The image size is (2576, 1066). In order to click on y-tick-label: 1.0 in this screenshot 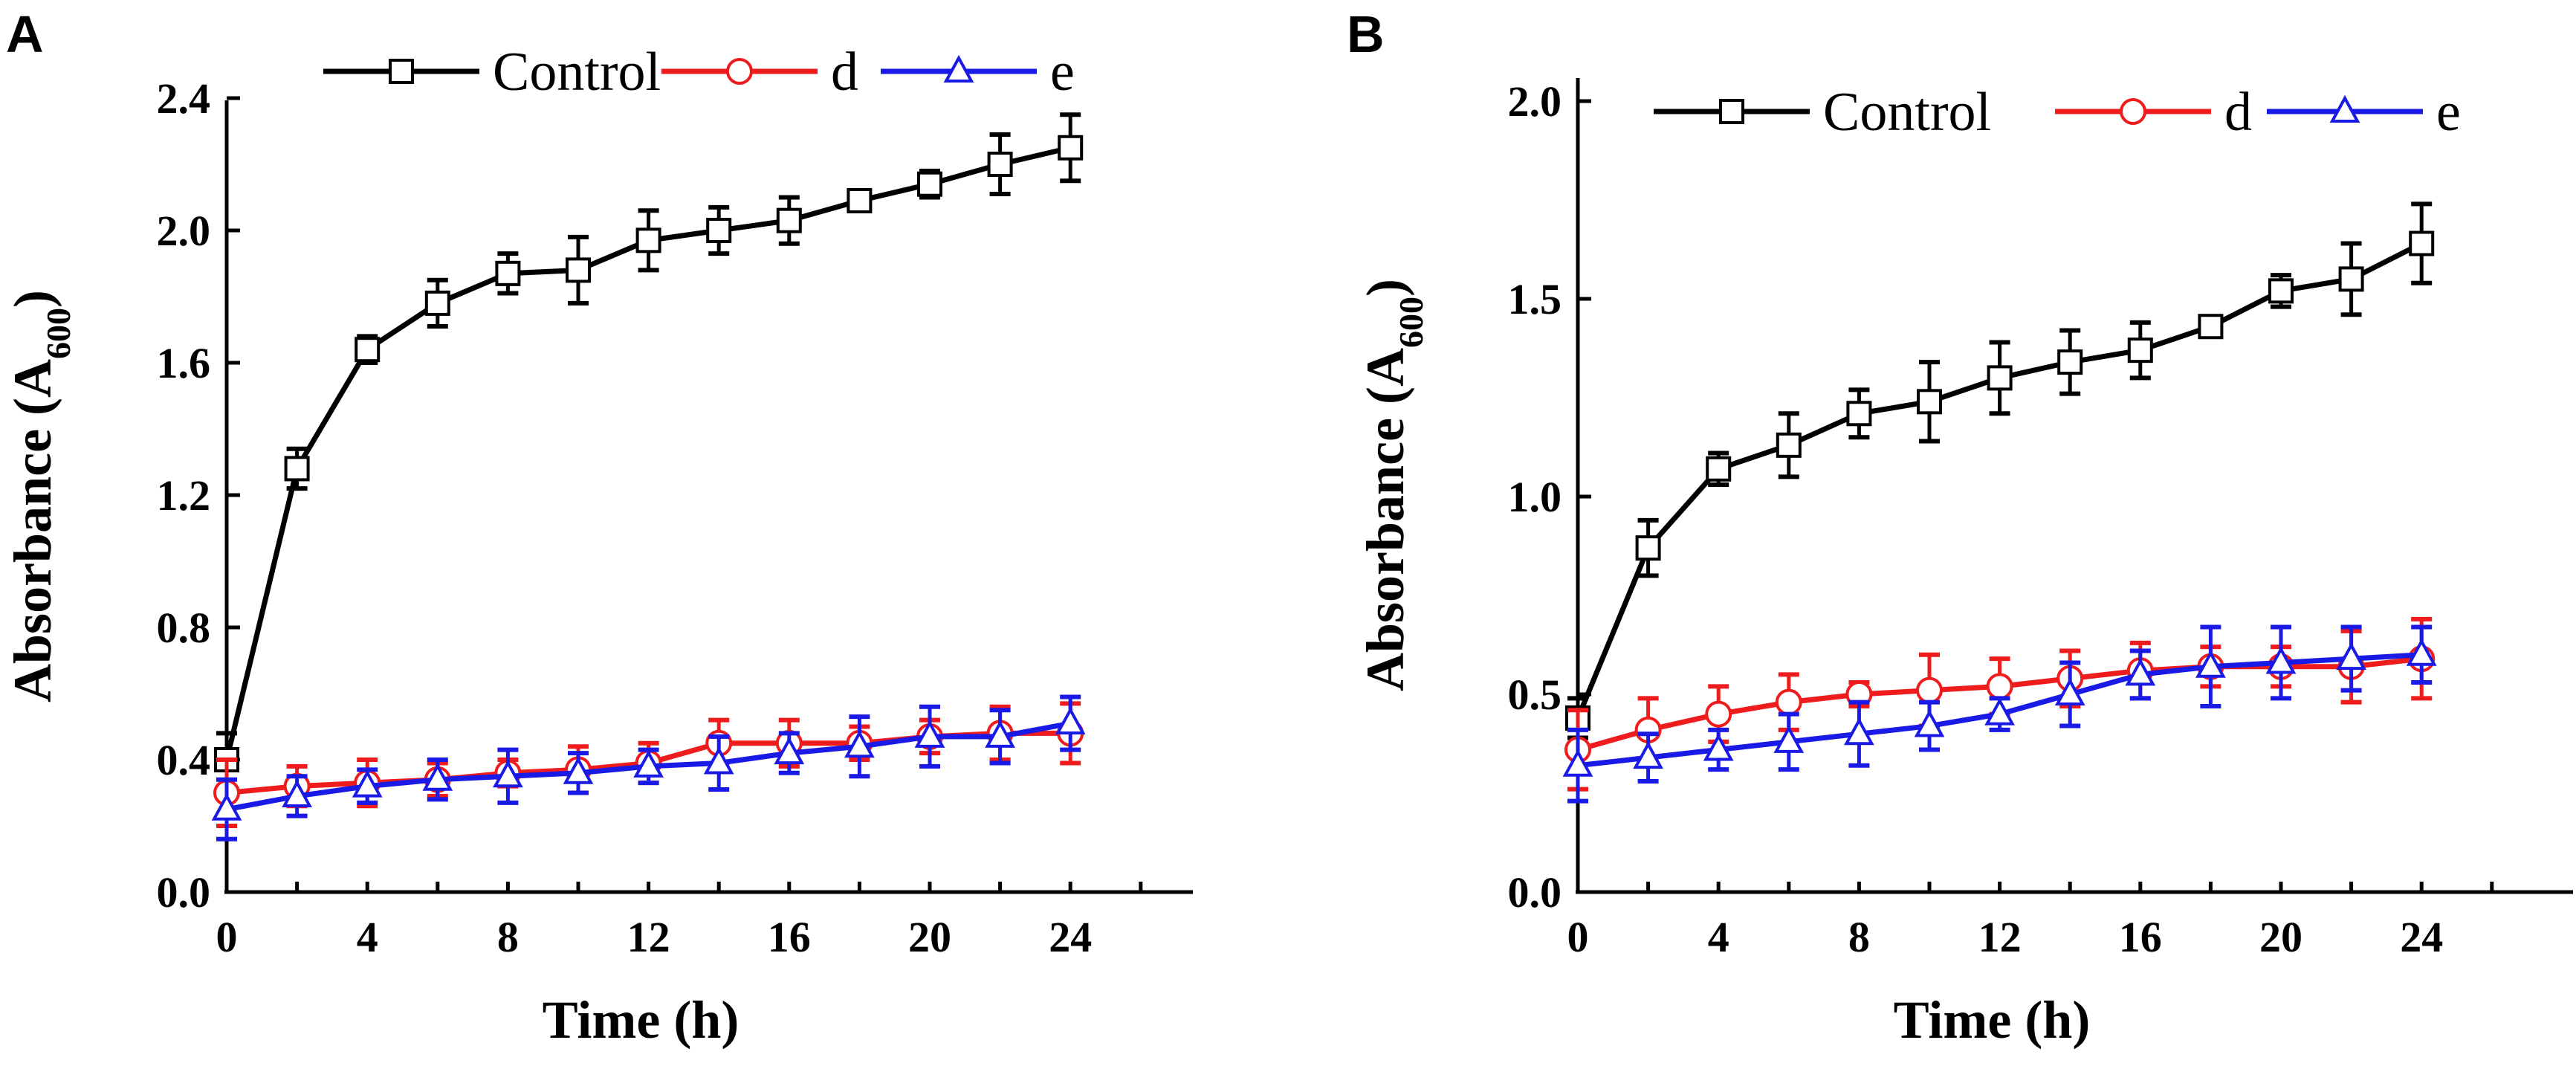, I will do `click(1535, 497)`.